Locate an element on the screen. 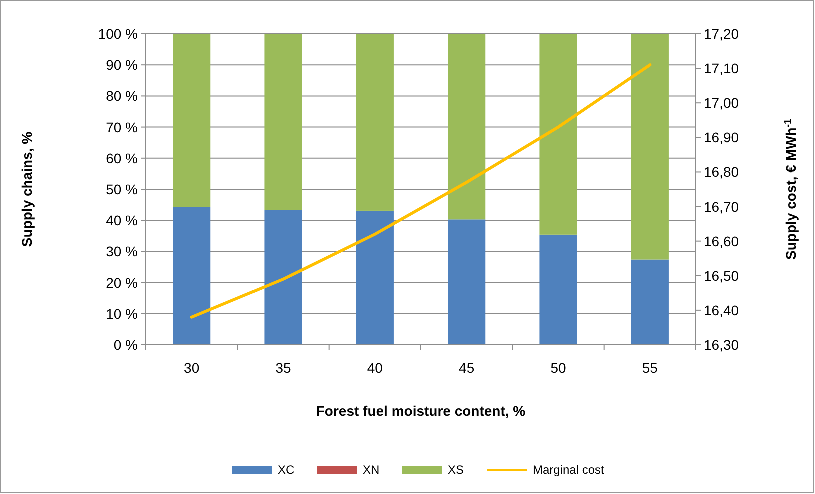 This screenshot has width=815, height=494. y-tick-label: 0 % is located at coordinates (126, 345).